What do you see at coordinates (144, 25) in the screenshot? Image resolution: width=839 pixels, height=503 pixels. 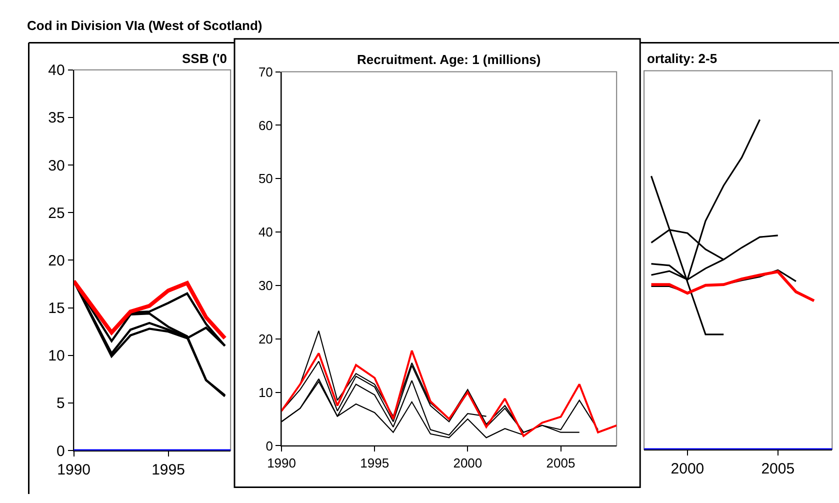 I see `text: Cod in Division VIa (West of Scotland)` at bounding box center [144, 25].